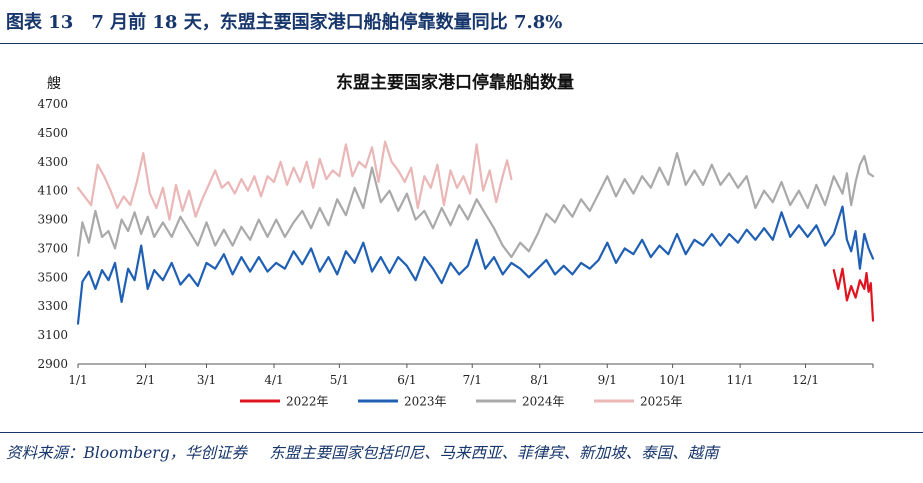  I want to click on x-tick-label: 10/1, so click(672, 380).